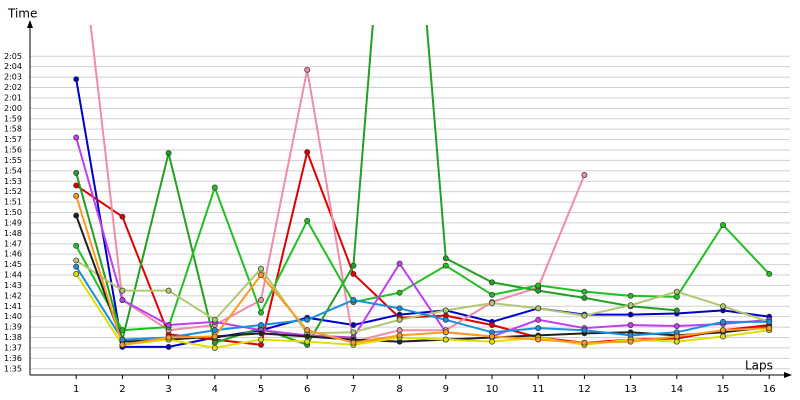 This screenshot has width=800, height=400. Describe the element at coordinates (676, 389) in the screenshot. I see `x-tick-label: 14` at that location.